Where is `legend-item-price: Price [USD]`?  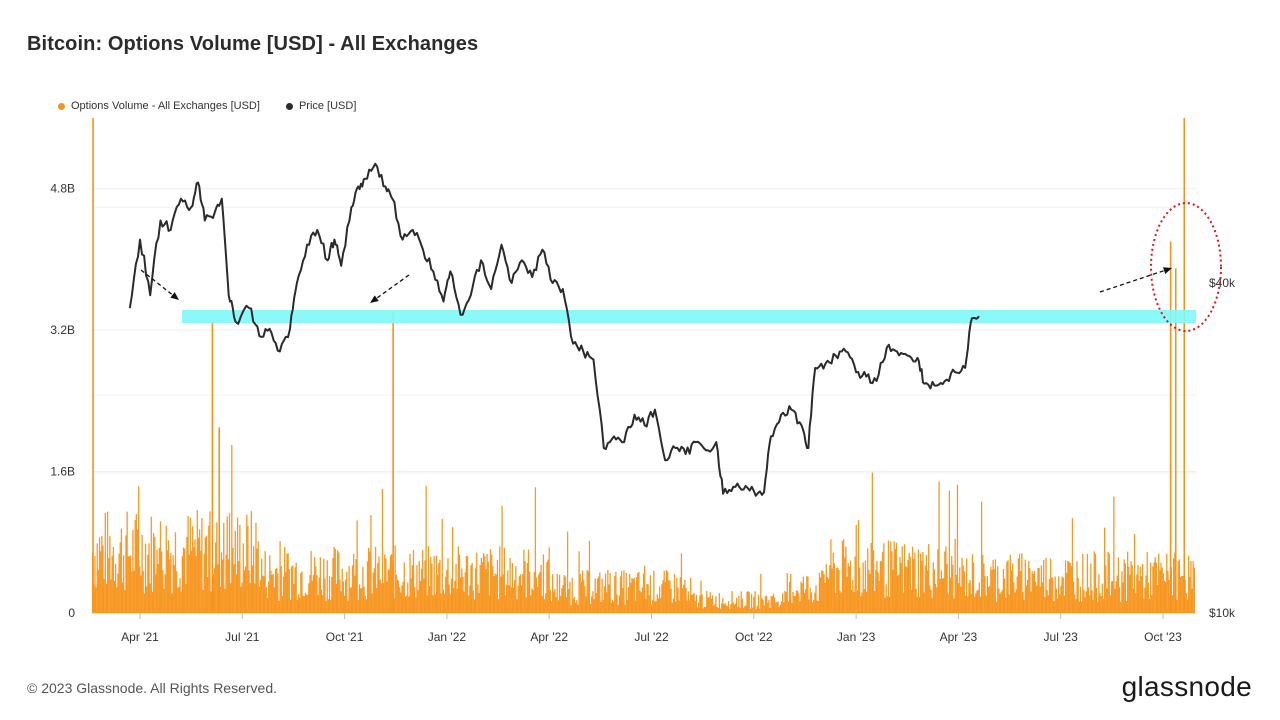
legend-item-price: Price [USD] is located at coordinates (321, 106).